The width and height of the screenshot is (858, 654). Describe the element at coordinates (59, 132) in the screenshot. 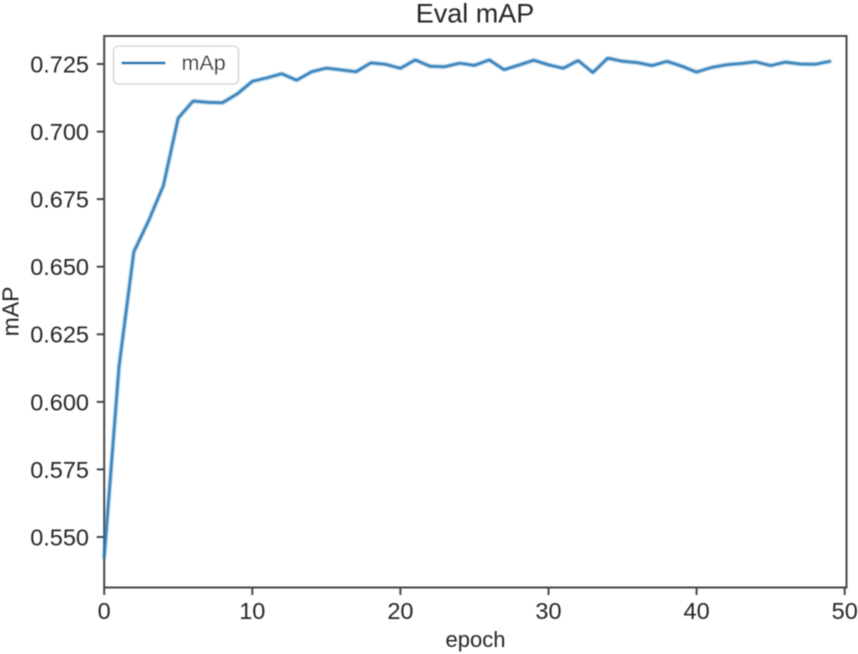

I see `svg-text: 0.700` at that location.